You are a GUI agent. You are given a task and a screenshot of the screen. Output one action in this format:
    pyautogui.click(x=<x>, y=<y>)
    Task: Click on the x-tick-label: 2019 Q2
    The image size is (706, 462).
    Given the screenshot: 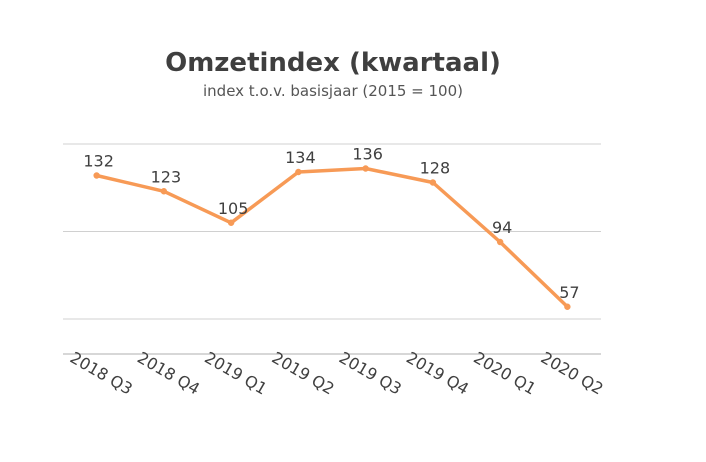 What is the action you would take?
    pyautogui.click(x=303, y=373)
    